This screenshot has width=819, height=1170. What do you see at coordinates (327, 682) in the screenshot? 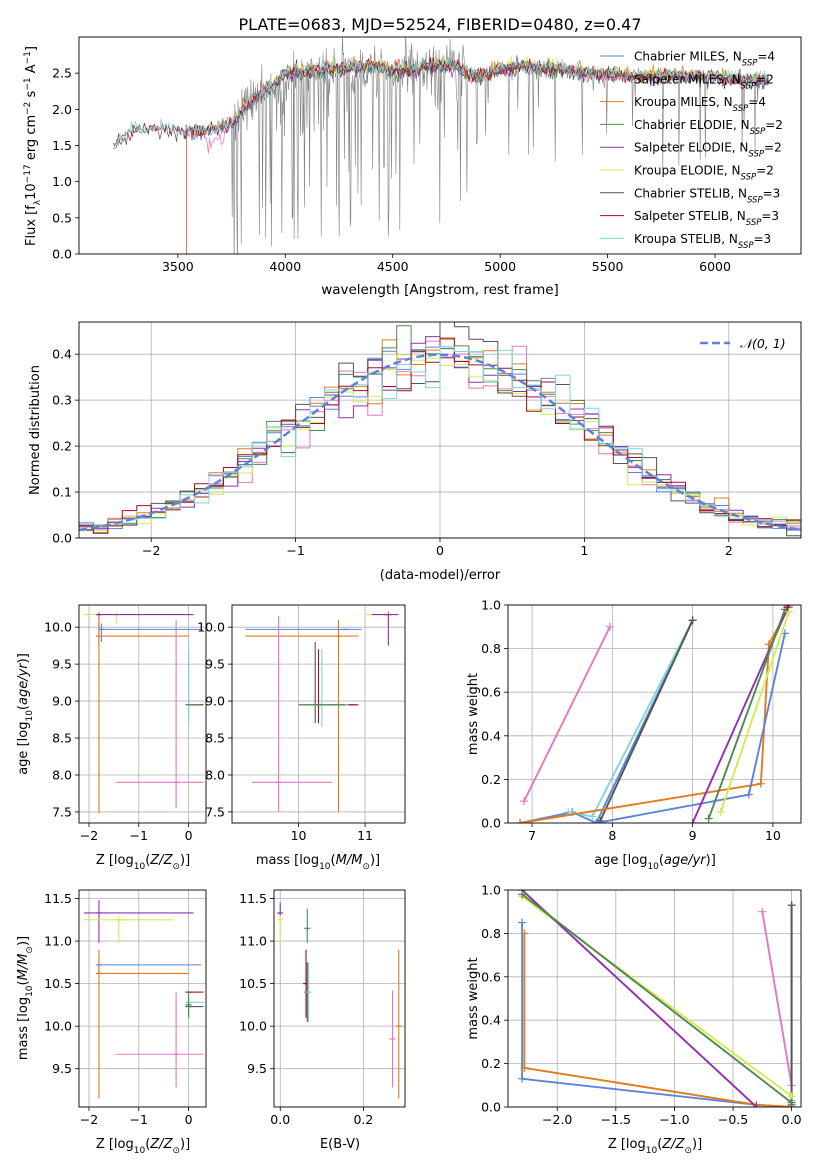
I see `errorbar-chabrier_stelib` at bounding box center [327, 682].